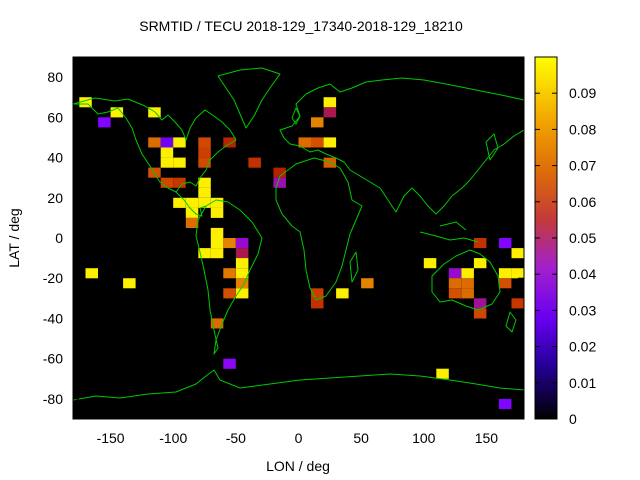 This screenshot has width=640, height=480. I want to click on coastline-central-america, so click(191, 204).